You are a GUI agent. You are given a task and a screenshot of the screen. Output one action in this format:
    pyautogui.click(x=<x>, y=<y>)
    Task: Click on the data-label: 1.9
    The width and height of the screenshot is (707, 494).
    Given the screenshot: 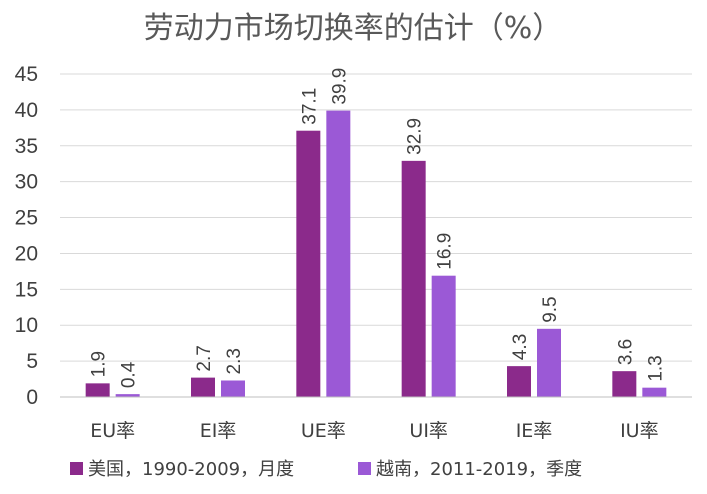 What is the action you would take?
    pyautogui.click(x=99, y=364)
    